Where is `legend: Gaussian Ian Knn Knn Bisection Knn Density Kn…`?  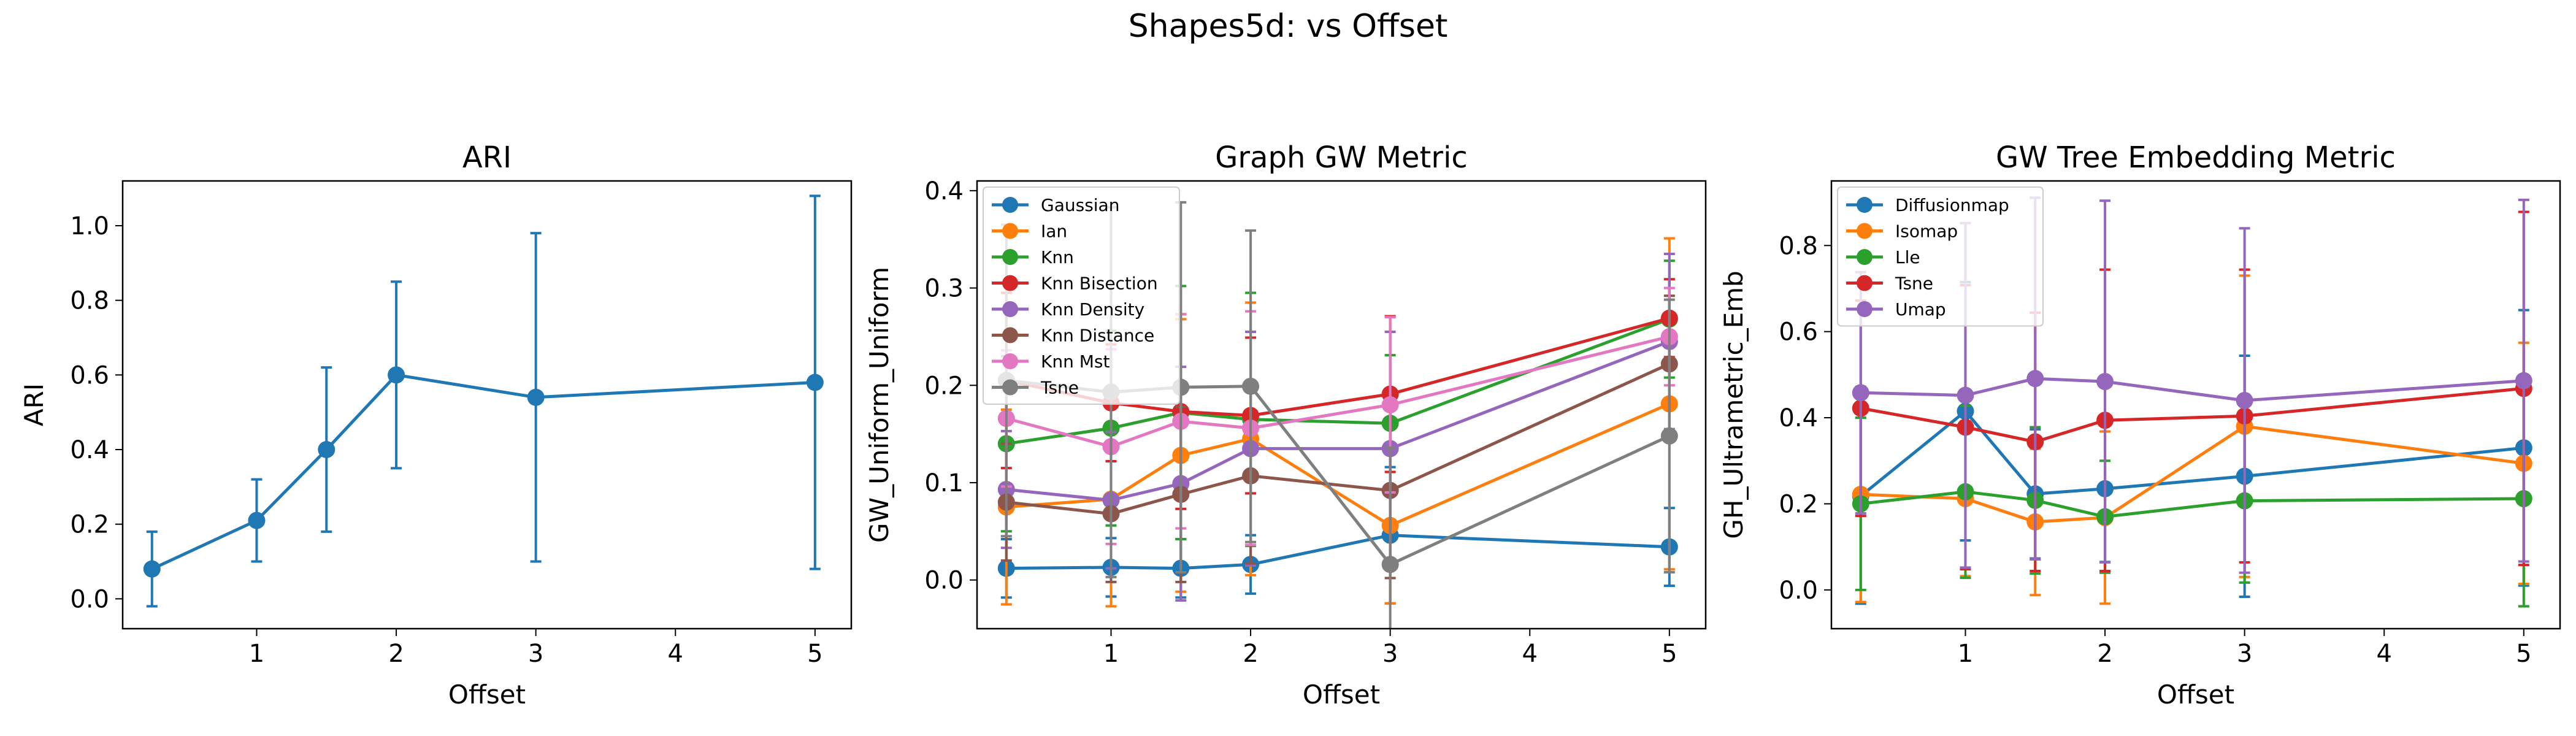 legend: Gaussian Ian Knn Knn Bisection Knn Density Kn… is located at coordinates (1081, 295).